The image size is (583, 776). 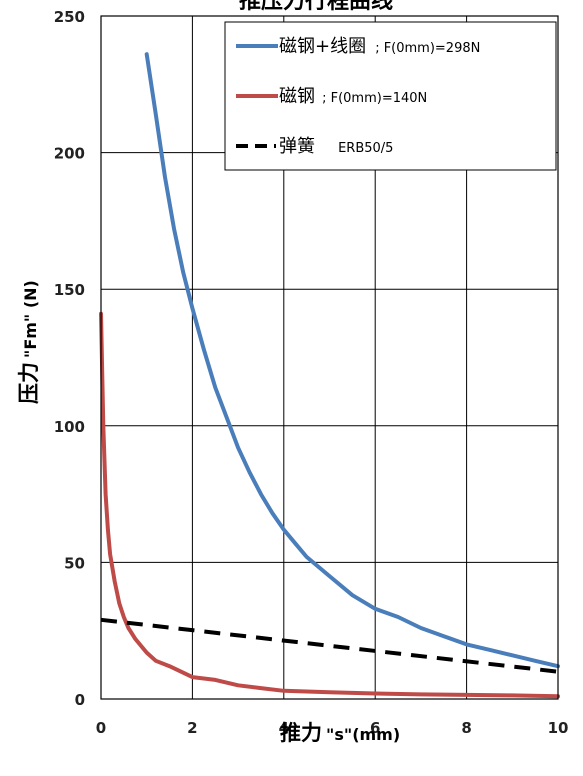 I want to click on chart-title: 推压力行程曲线, so click(x=316, y=7).